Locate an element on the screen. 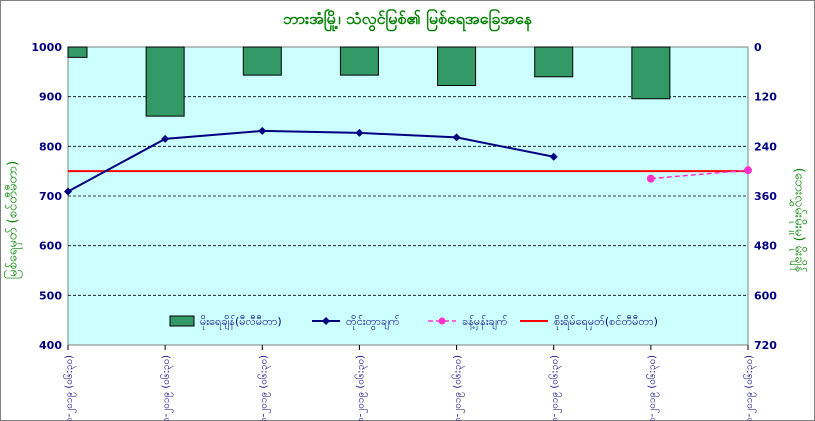 The height and width of the screenshot is (421, 815). y-right-tick-label: 360 is located at coordinates (765, 196).